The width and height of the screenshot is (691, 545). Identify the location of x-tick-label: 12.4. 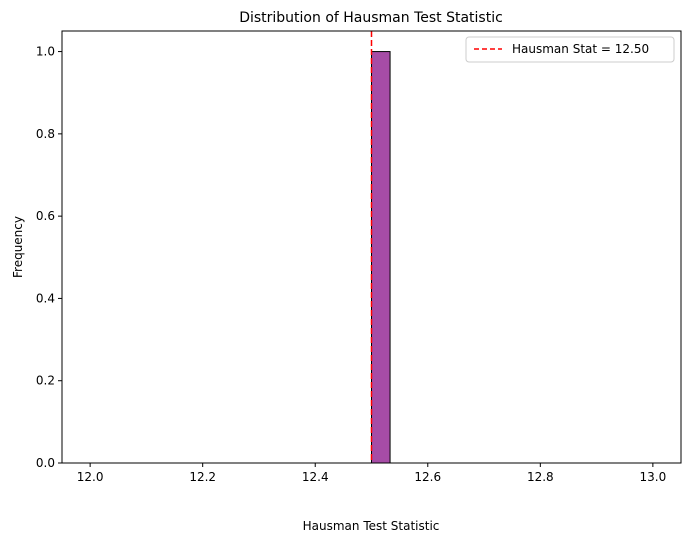
(315, 477).